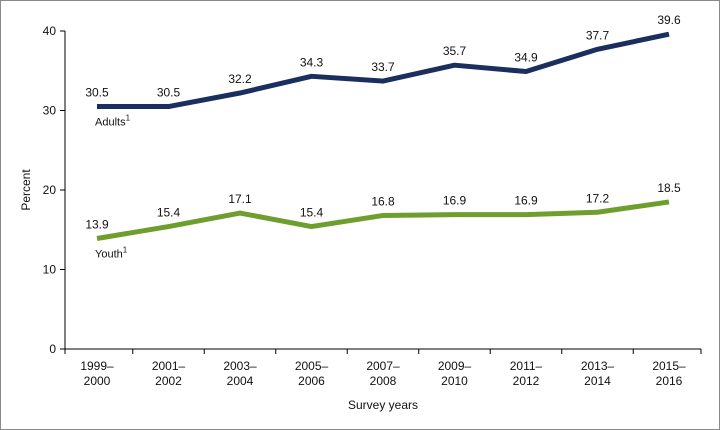  I want to click on x-tick-label: 2007–, so click(383, 366).